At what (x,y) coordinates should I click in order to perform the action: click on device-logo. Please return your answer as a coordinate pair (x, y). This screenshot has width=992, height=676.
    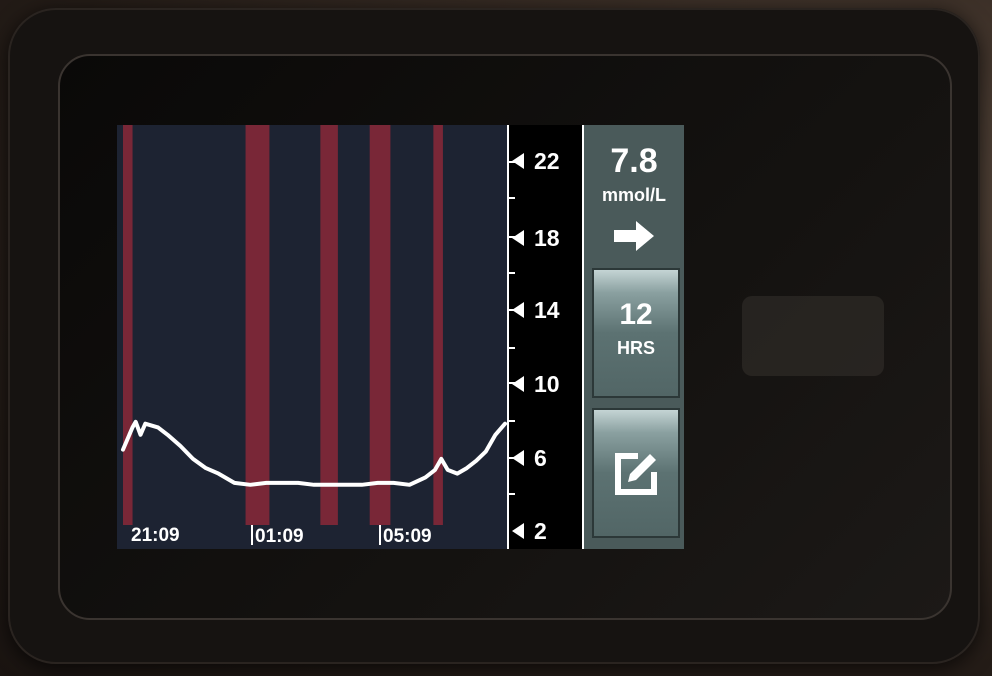
    Looking at the image, I should click on (813, 336).